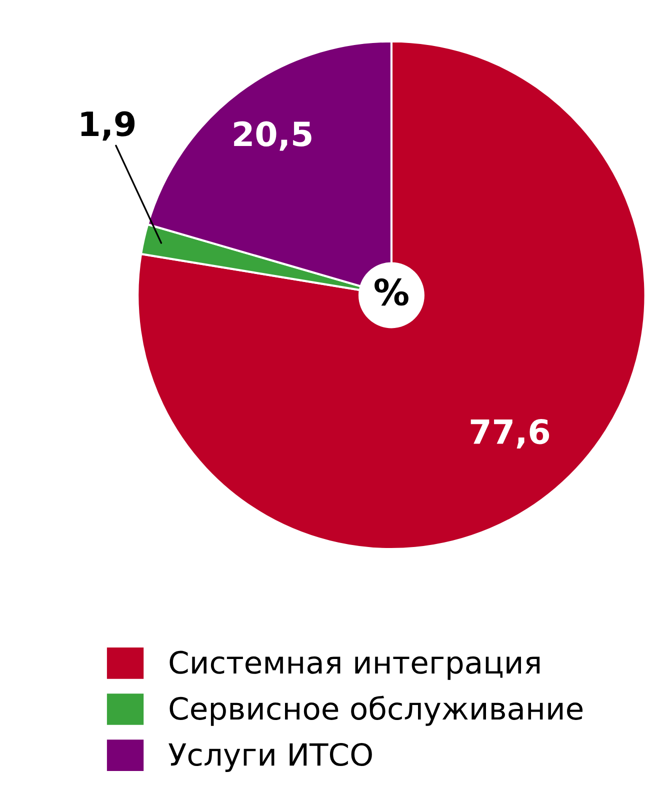 The width and height of the screenshot is (662, 800). I want to click on legend-label: Сервисное обслуживание, so click(376, 711).